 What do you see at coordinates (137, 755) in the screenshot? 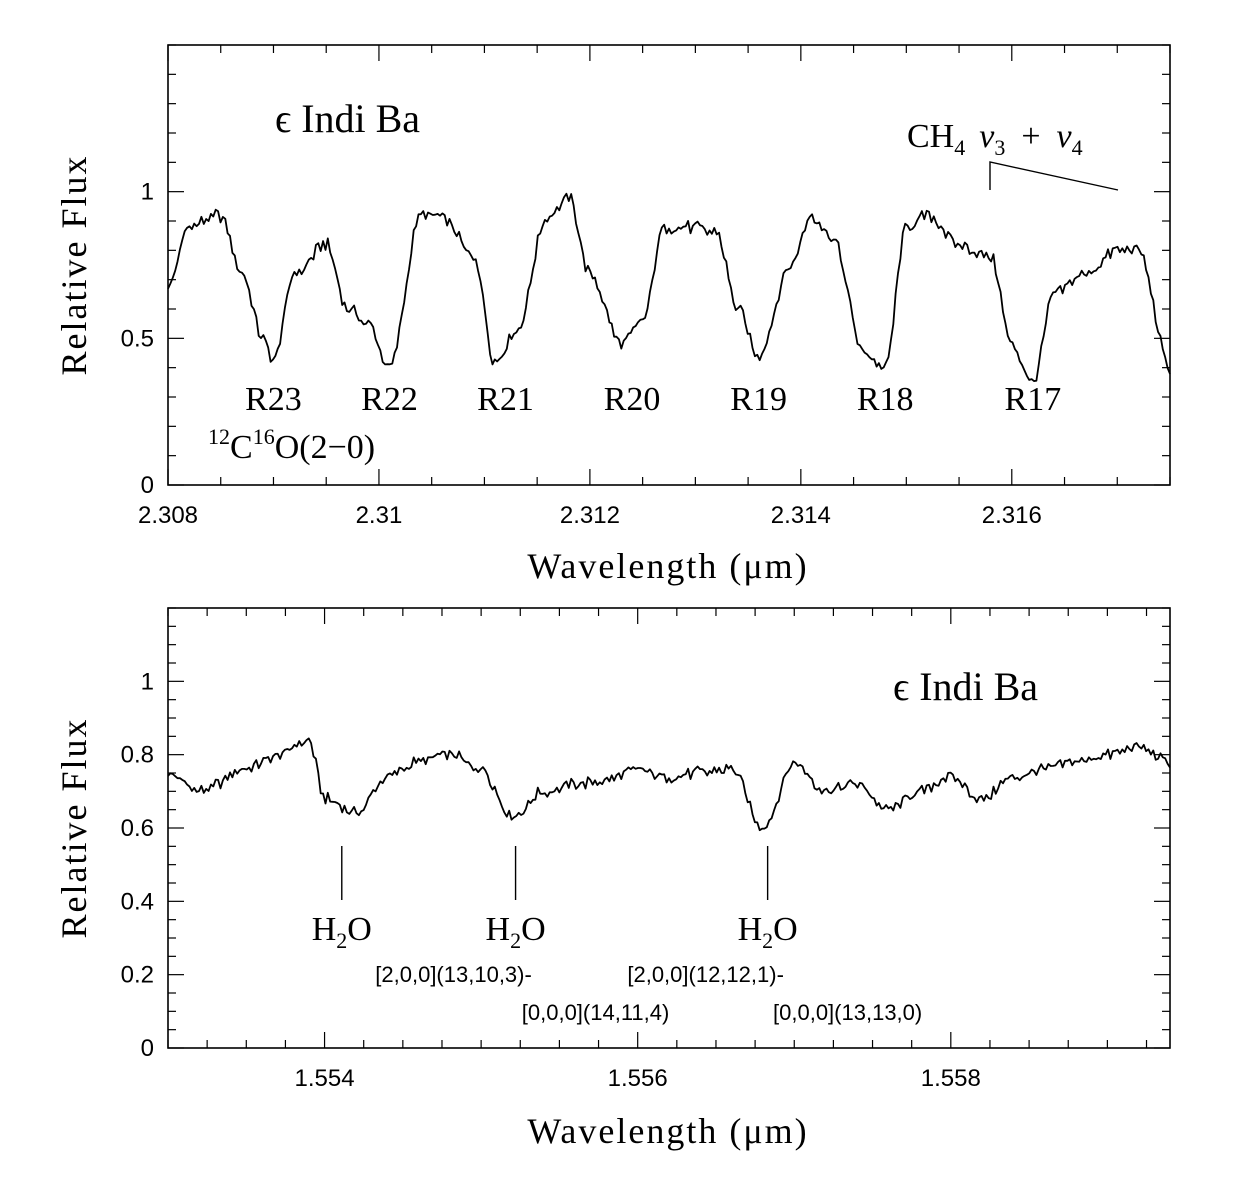
I see `y-tick-label: 0.8` at bounding box center [137, 755].